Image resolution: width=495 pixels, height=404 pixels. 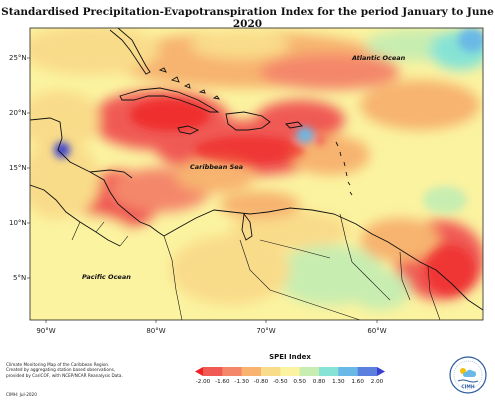 What do you see at coordinates (18, 223) in the screenshot?
I see `lat-label-10n: 10°N` at bounding box center [18, 223].